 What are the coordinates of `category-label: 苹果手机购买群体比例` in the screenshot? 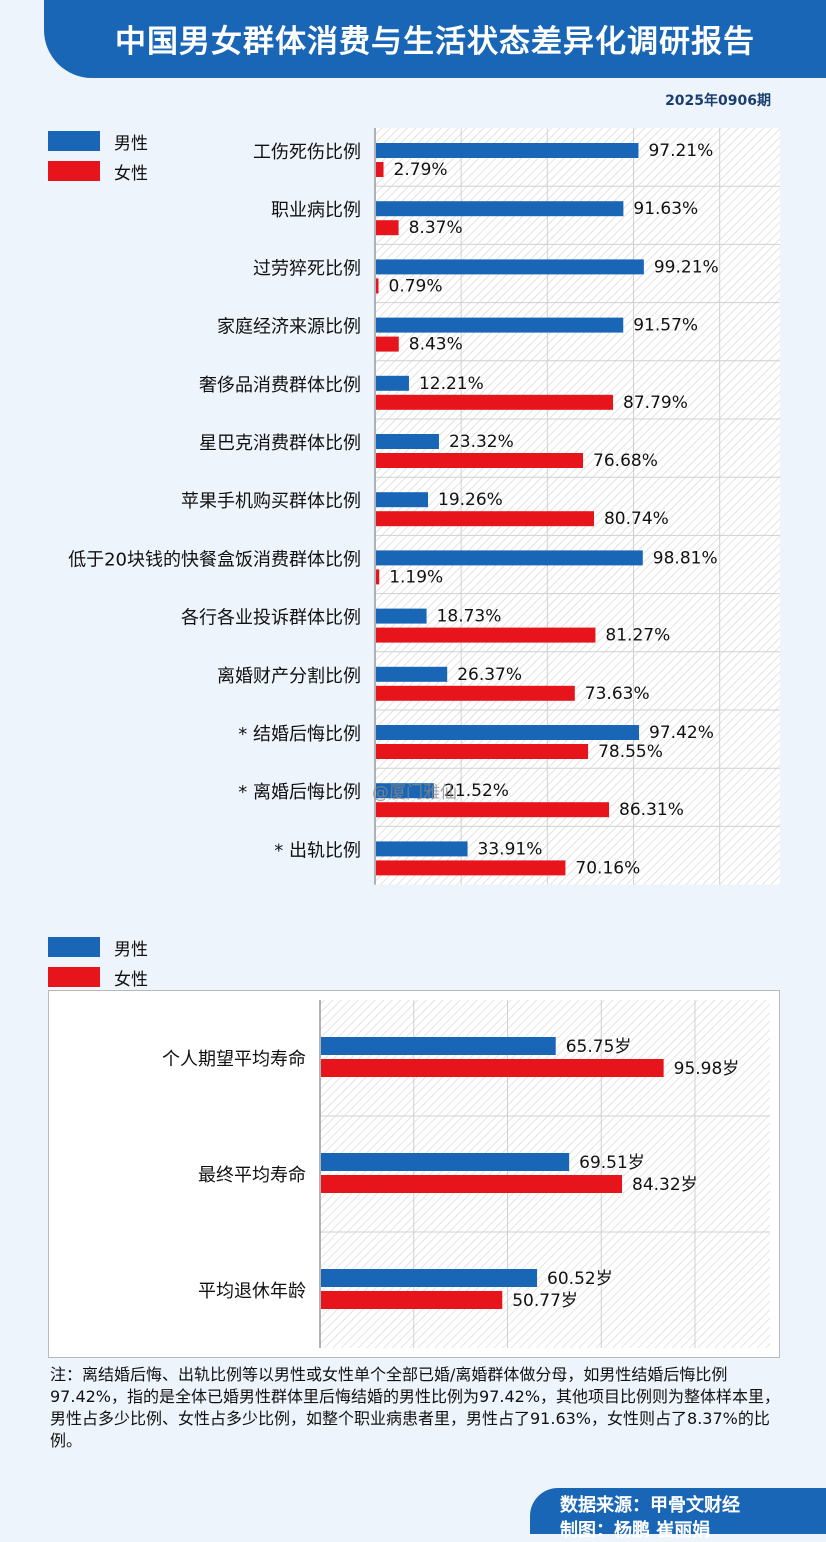 It's located at (271, 501).